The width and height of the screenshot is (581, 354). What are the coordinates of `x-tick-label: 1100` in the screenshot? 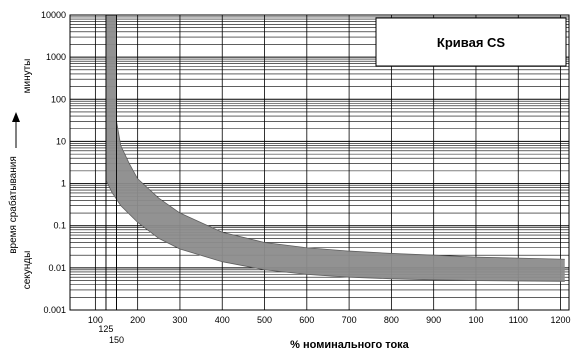 It's located at (518, 320).